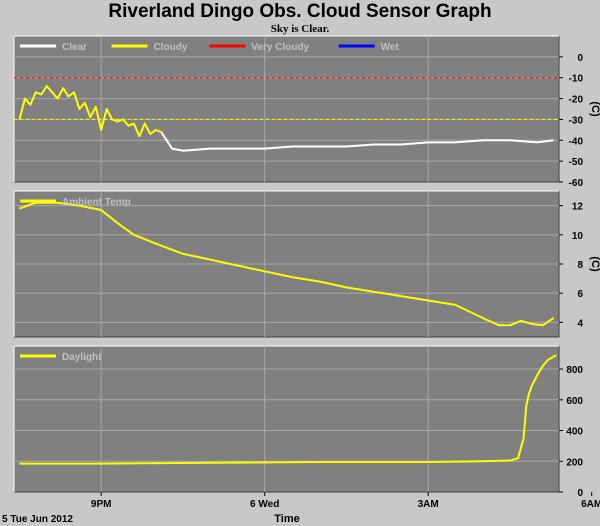 The image size is (600, 526). I want to click on x-tick-label: 9PM, so click(101, 504).